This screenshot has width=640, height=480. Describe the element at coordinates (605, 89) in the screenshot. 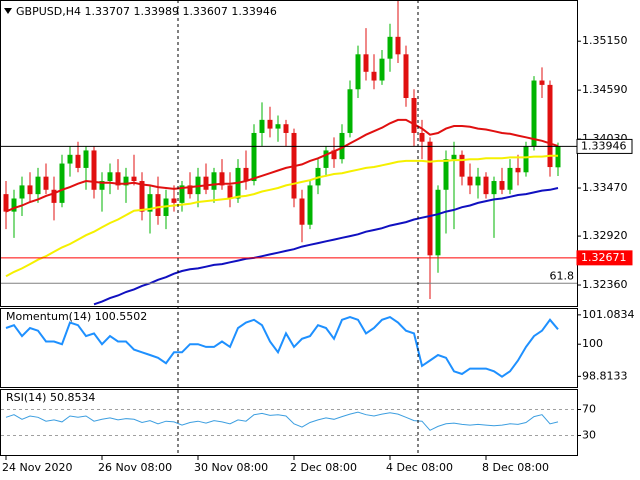

I see `y-tick-label: 1.34590` at that location.